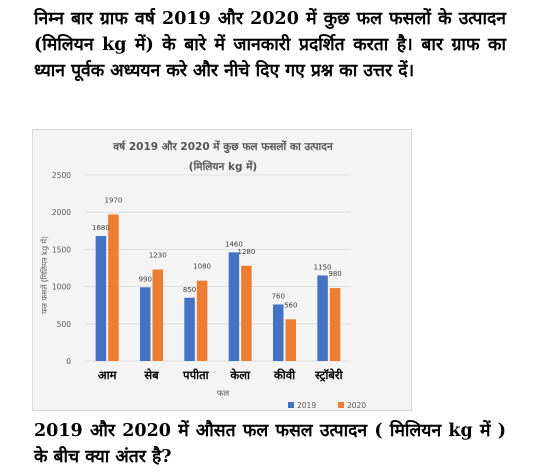 Image resolution: width=546 pixels, height=474 pixels. Describe the element at coordinates (334, 274) in the screenshot. I see `data-label: 980` at that location.